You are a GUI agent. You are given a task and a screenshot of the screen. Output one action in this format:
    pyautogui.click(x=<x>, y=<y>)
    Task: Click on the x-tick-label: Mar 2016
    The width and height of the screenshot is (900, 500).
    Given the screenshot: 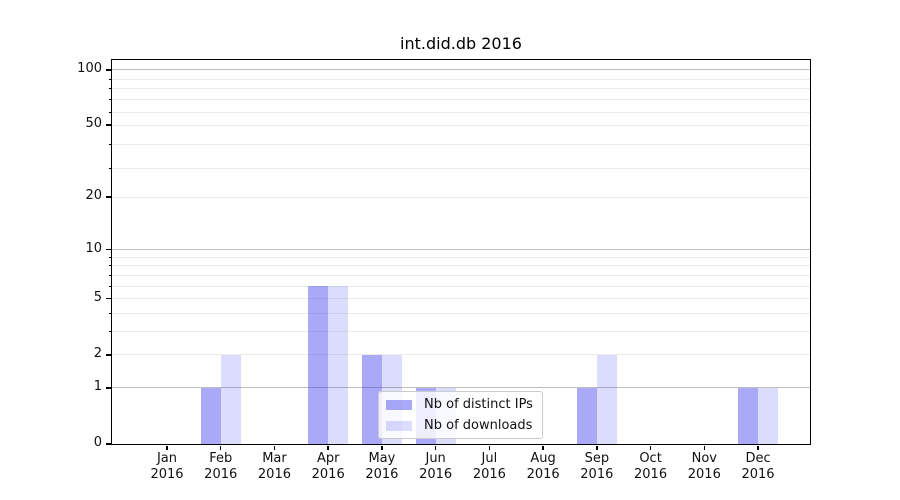 What is the action you would take?
    pyautogui.click(x=274, y=466)
    